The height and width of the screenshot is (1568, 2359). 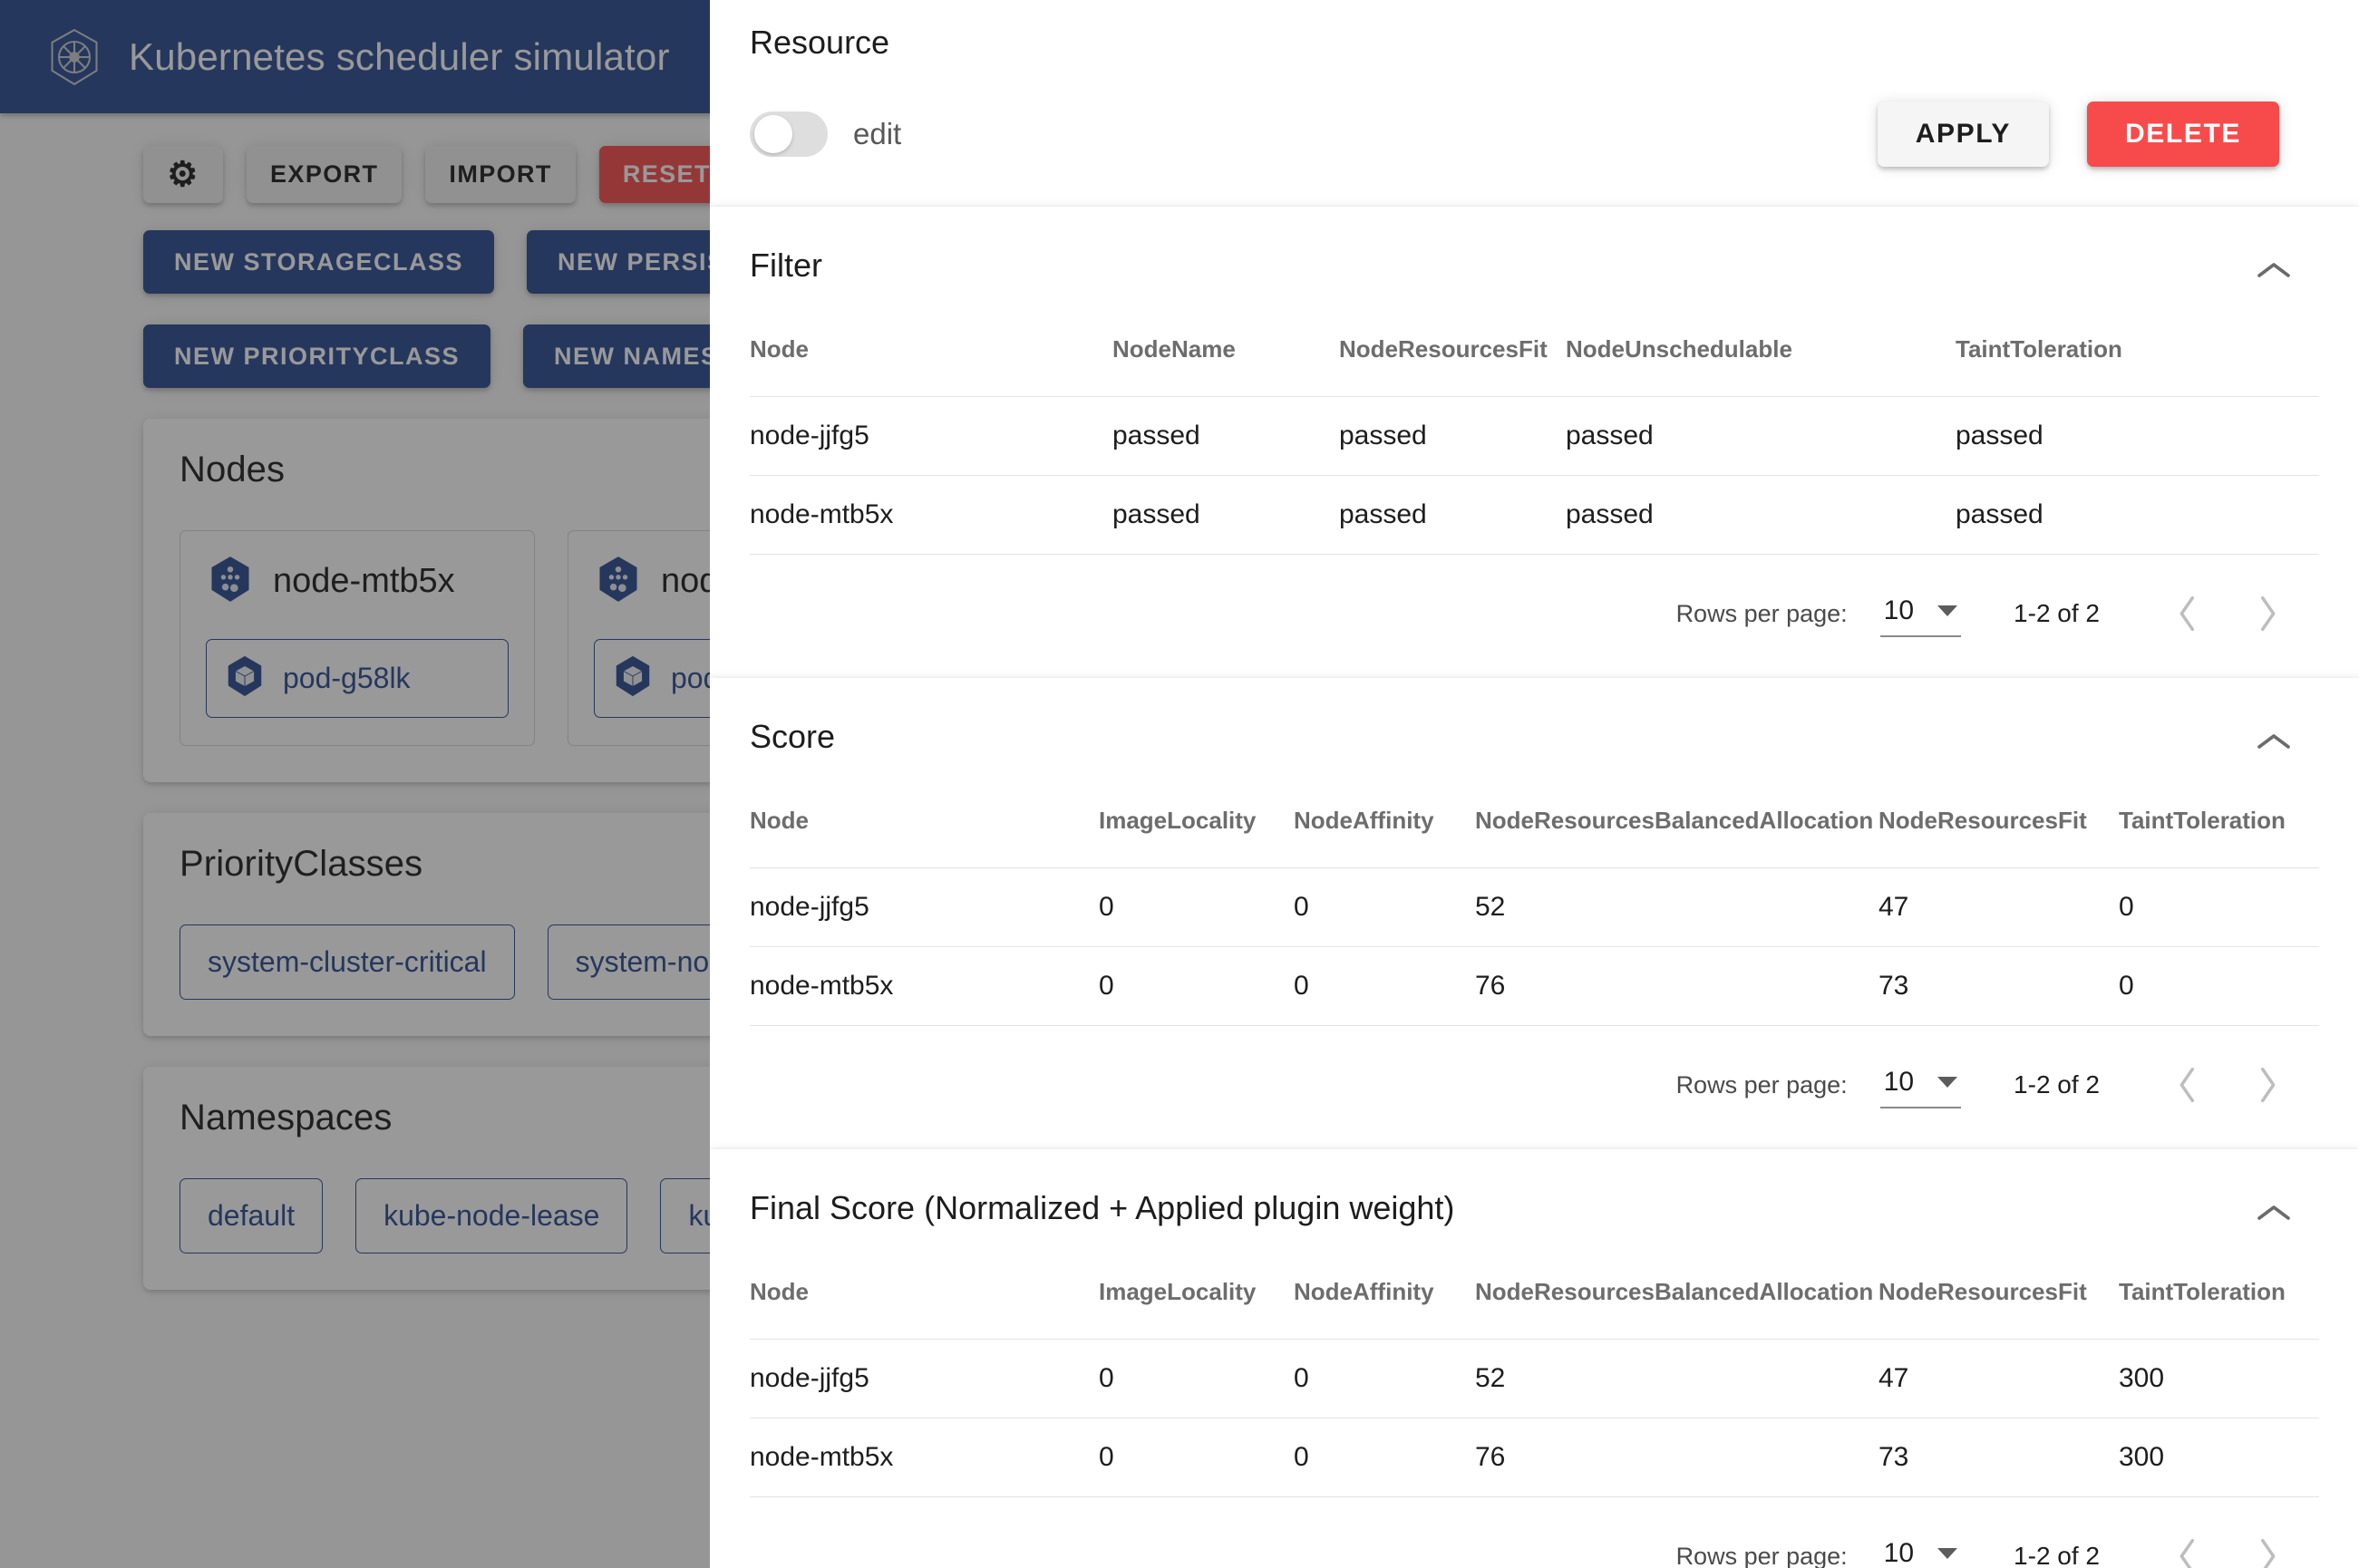 I want to click on panel-header-controls: edit APPLY DELETE, so click(x=1534, y=134).